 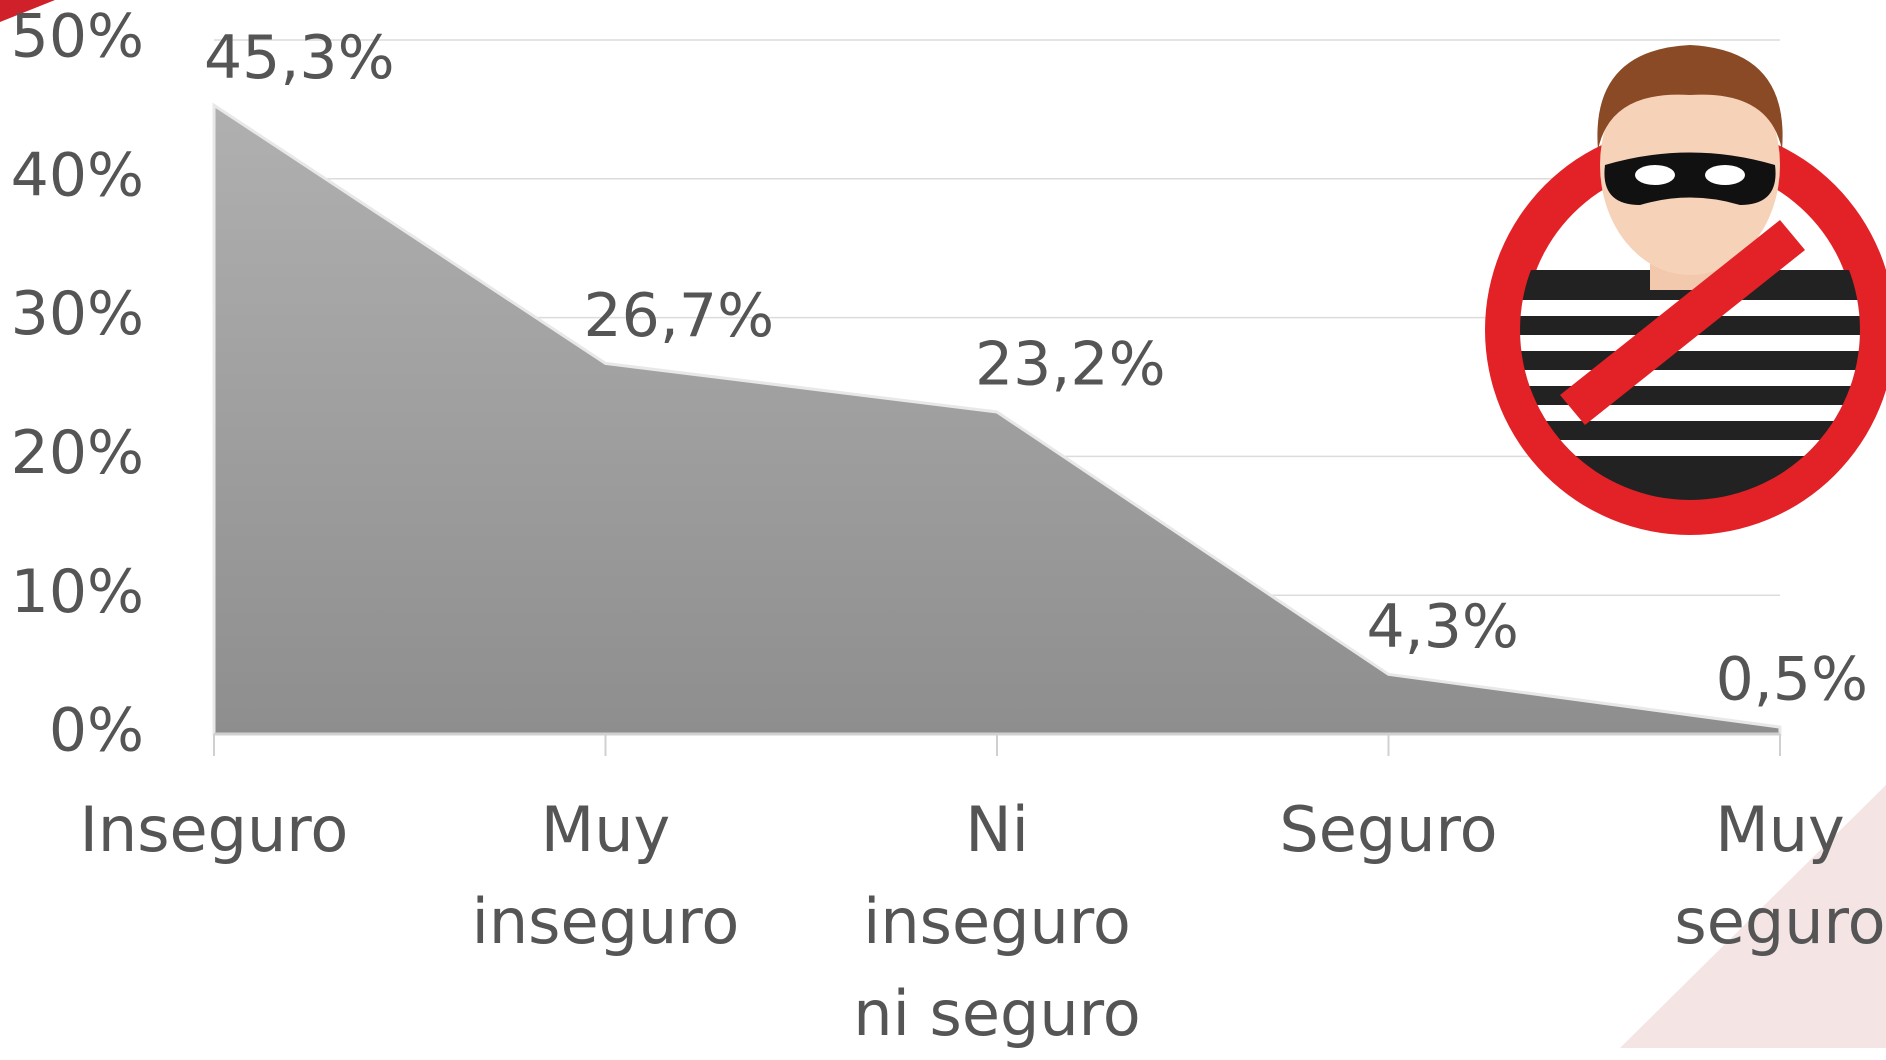 What do you see at coordinates (1443, 627) in the screenshot?
I see `data-label: 4,3%` at bounding box center [1443, 627].